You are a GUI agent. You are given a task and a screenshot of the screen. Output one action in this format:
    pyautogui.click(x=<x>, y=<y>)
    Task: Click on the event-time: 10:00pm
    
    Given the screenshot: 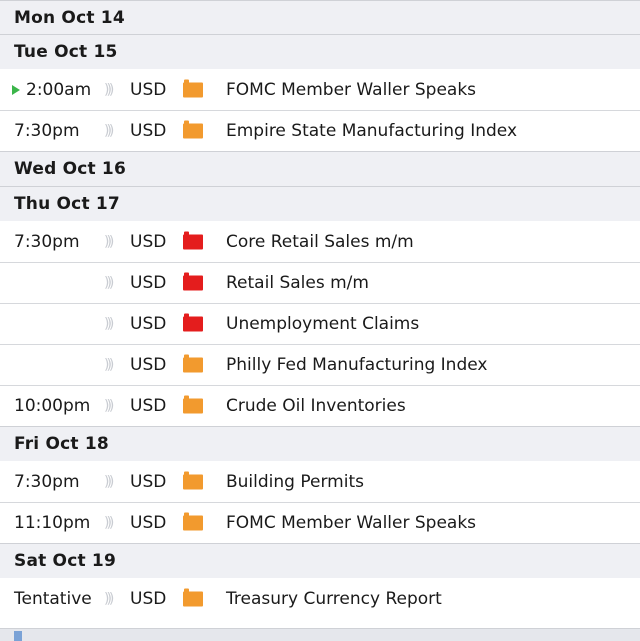 What is the action you would take?
    pyautogui.click(x=52, y=406)
    